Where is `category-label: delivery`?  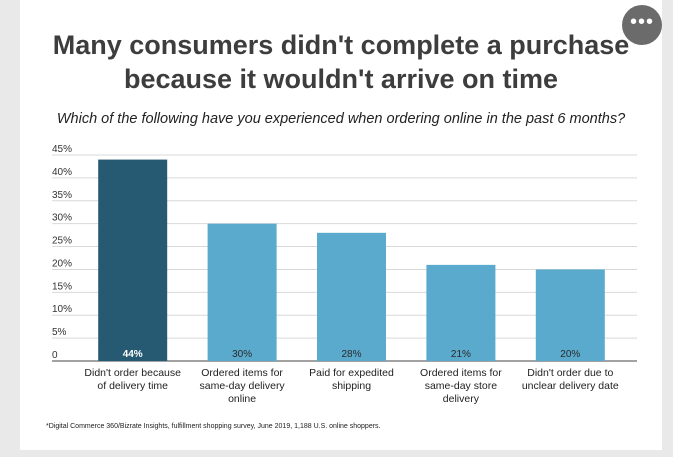
category-label: delivery is located at coordinates (461, 399).